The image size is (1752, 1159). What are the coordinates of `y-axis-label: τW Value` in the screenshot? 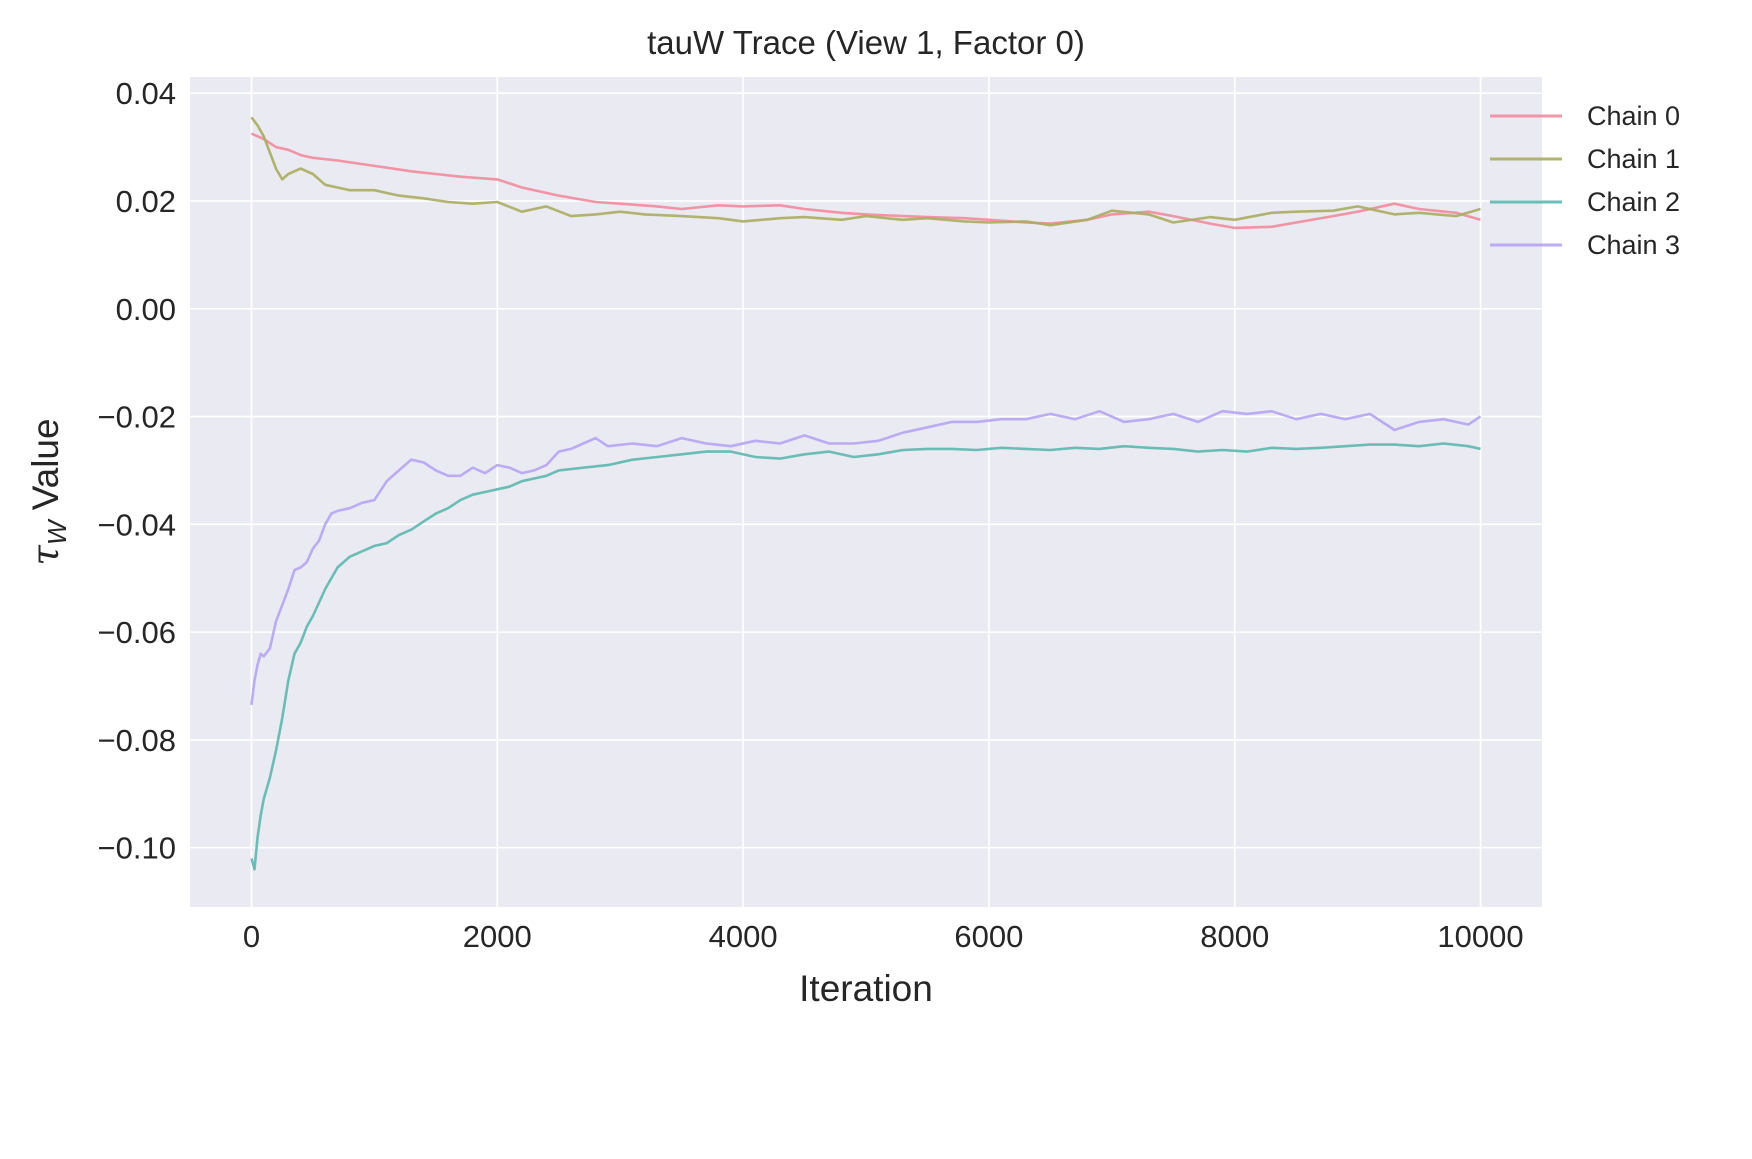 It's located at (48, 491).